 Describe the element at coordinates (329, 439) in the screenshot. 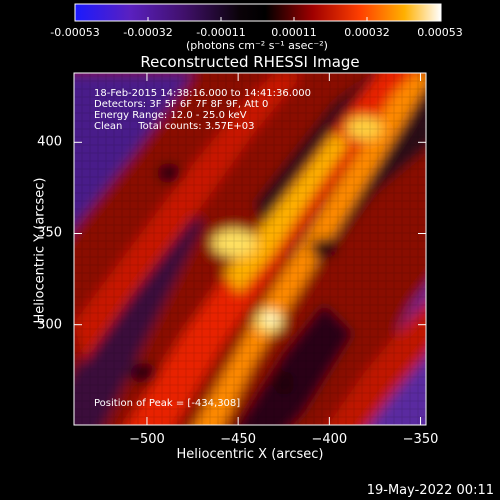

I see `x-tick-label: −400` at that location.